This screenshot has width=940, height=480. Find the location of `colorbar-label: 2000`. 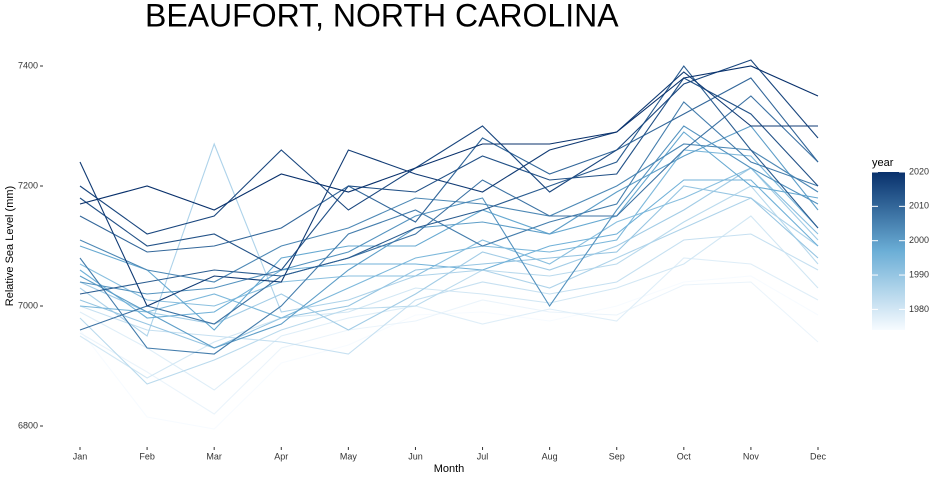

colorbar-label: 2000 is located at coordinates (919, 240).